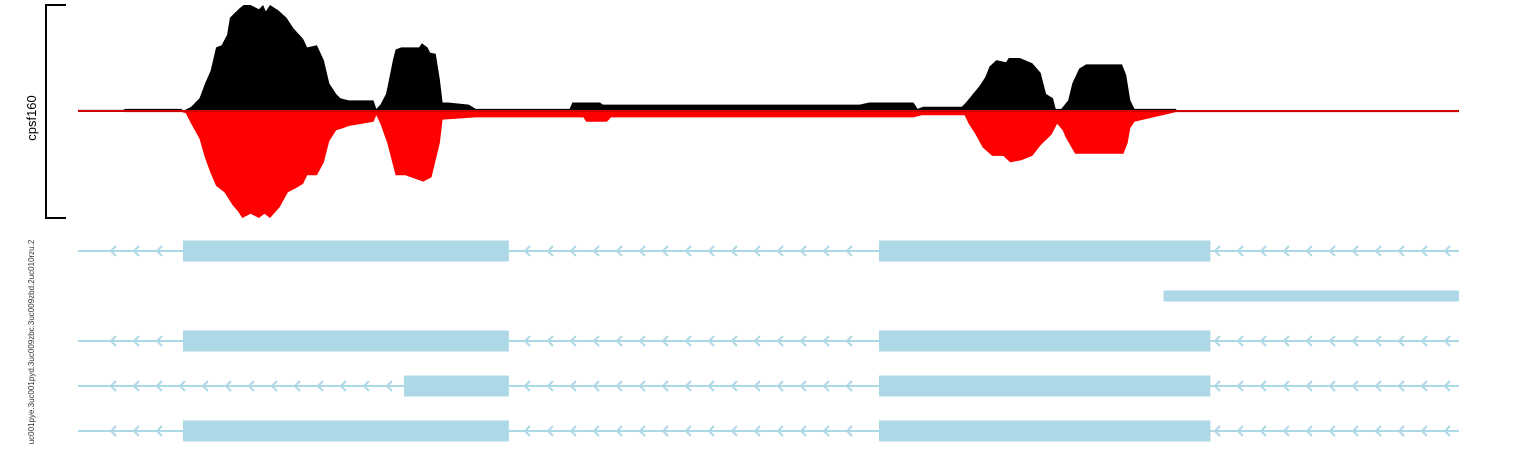  What do you see at coordinates (768, 341) in the screenshot?
I see `transcript-uc009zbc.3` at bounding box center [768, 341].